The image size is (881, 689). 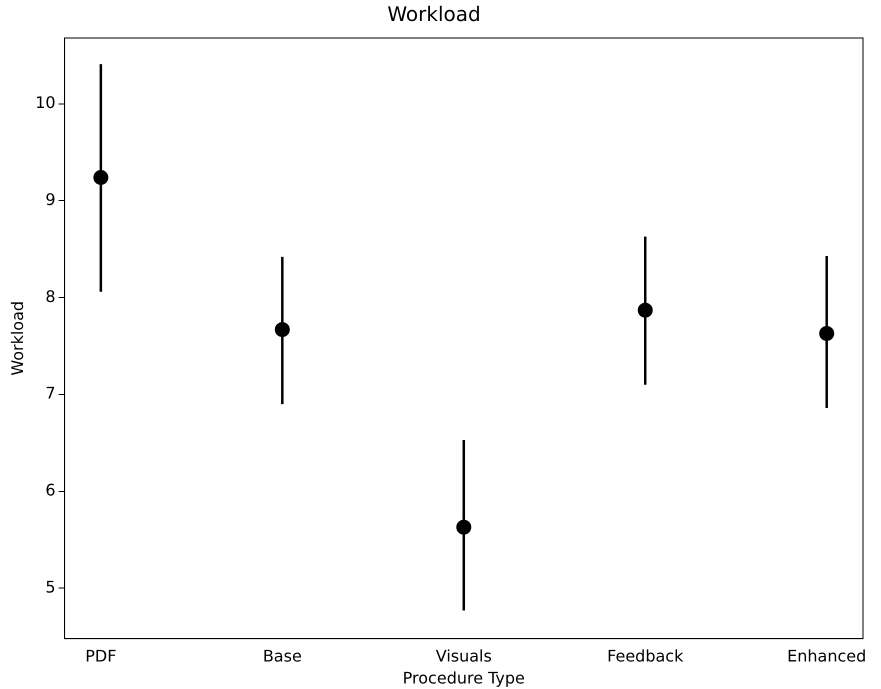 What do you see at coordinates (463, 678) in the screenshot?
I see `x-axis-title: Procedure Type` at bounding box center [463, 678].